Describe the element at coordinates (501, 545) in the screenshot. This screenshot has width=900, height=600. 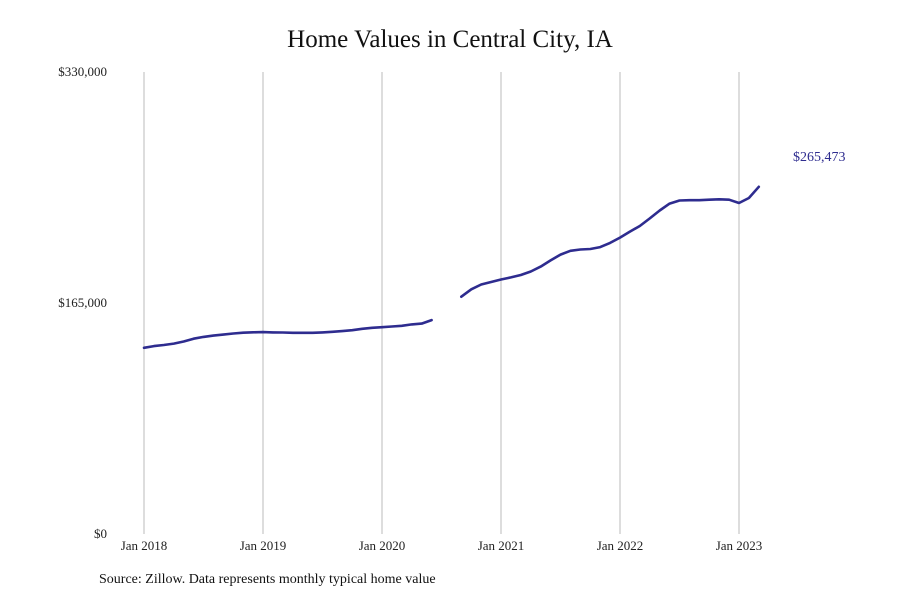
I see `x-tick-label: Jan 2021` at that location.